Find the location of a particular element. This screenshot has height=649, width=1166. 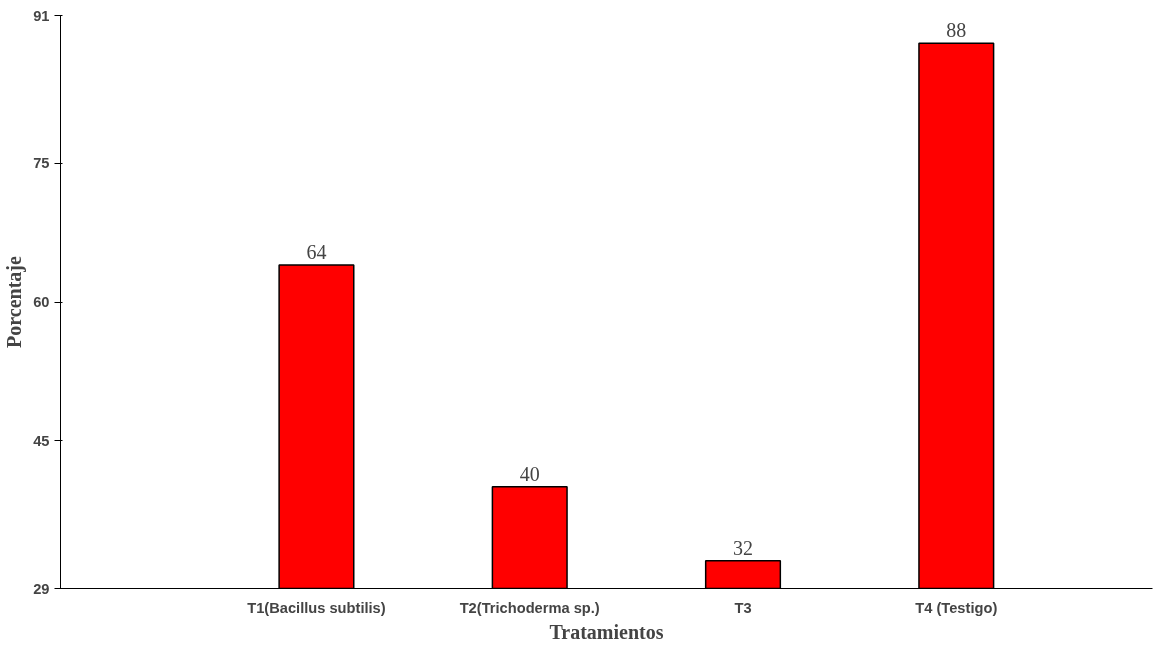

x-tick-label: T4 (Testigo) is located at coordinates (956, 607).